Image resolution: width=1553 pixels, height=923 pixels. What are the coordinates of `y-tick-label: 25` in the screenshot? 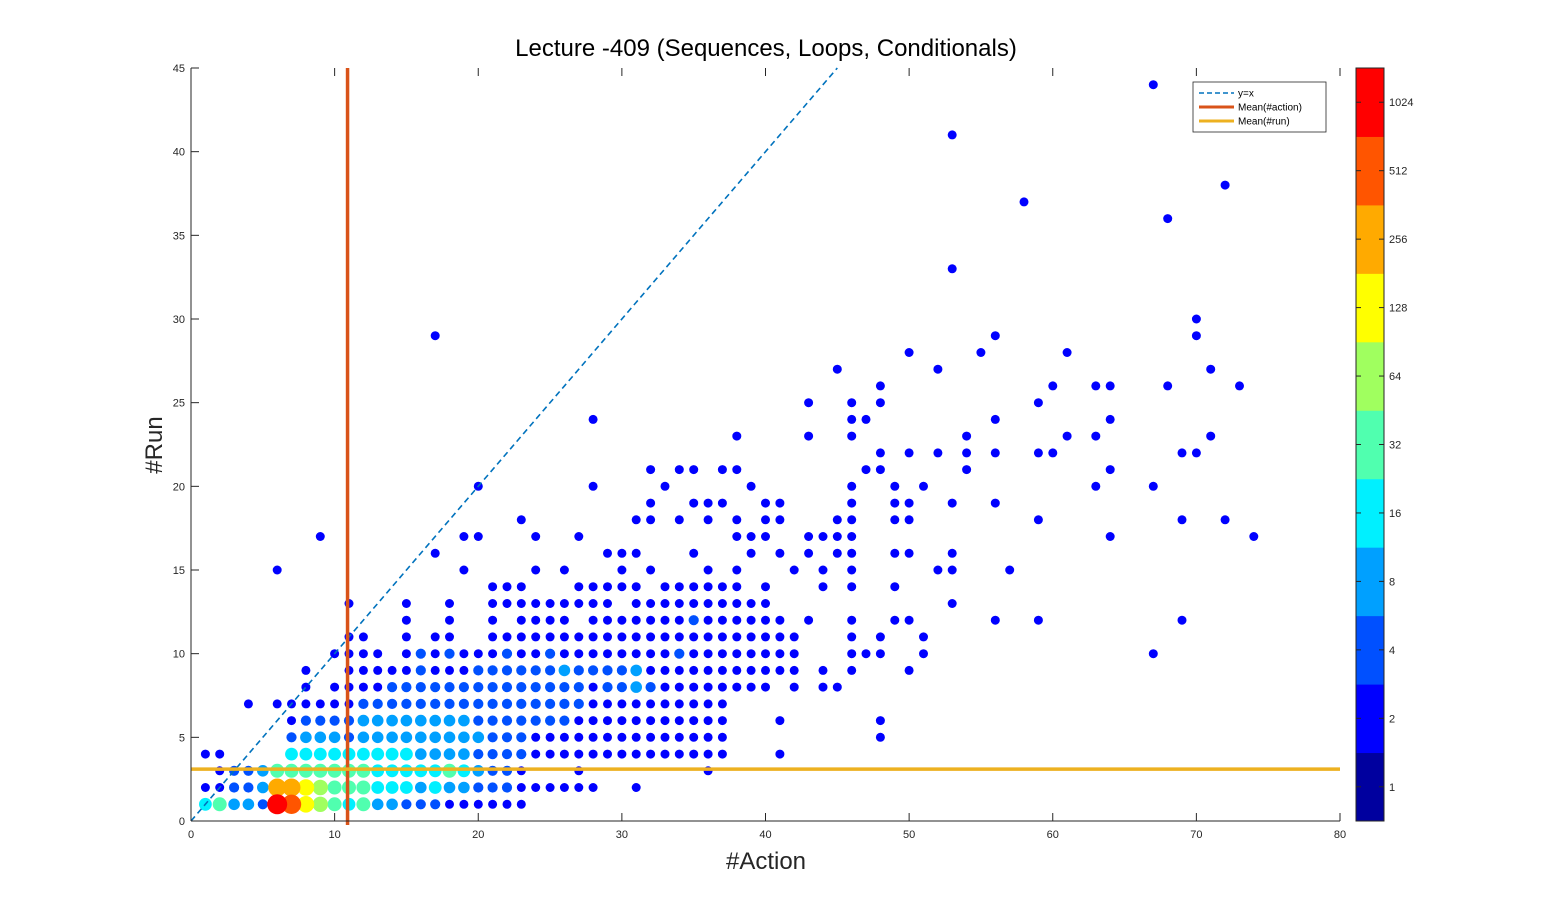 It's located at (179, 404).